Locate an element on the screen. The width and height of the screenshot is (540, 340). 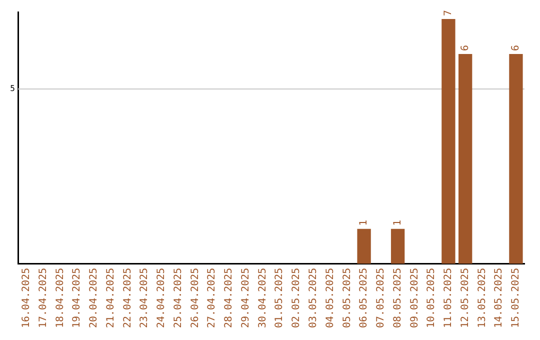
x-tick-label: 25.04.2025 is located at coordinates (178, 298).